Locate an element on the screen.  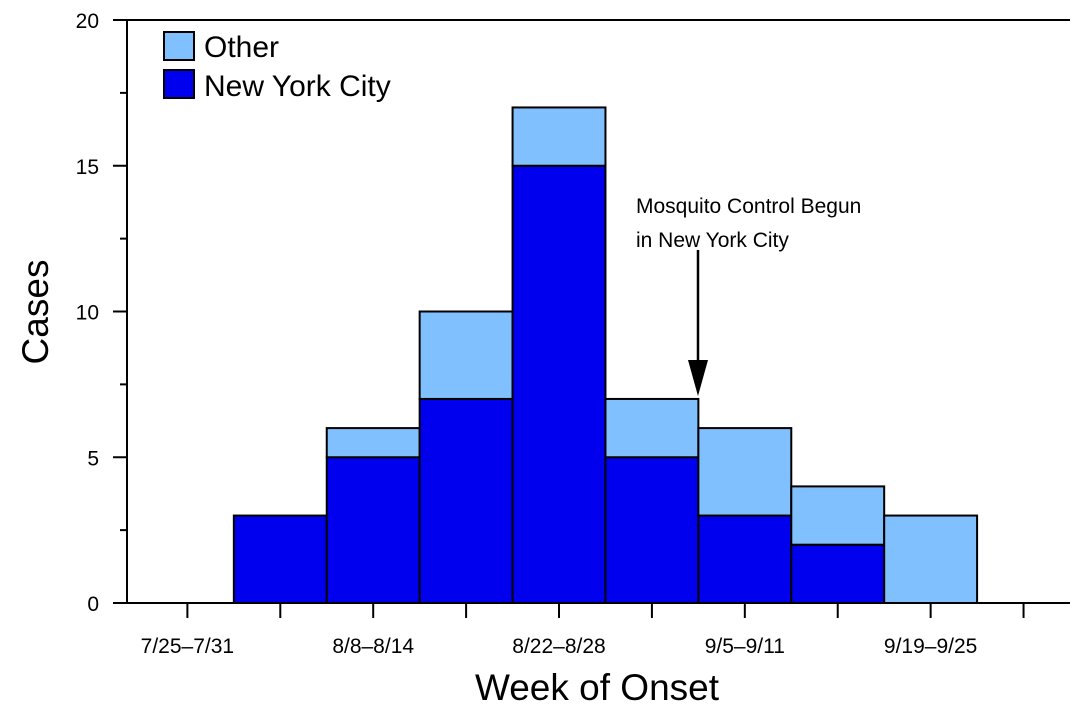
legend-swatch-new-york-city is located at coordinates (179, 84).